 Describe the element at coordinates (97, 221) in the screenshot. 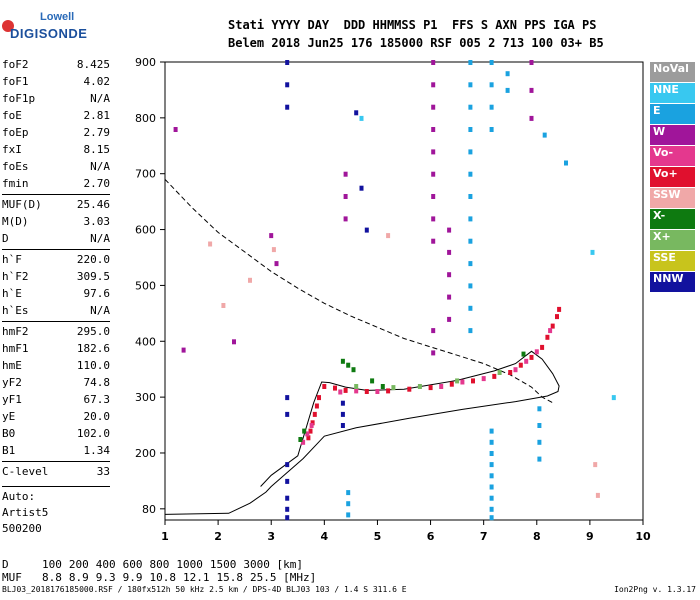

I see `param-value: 3.03` at that location.